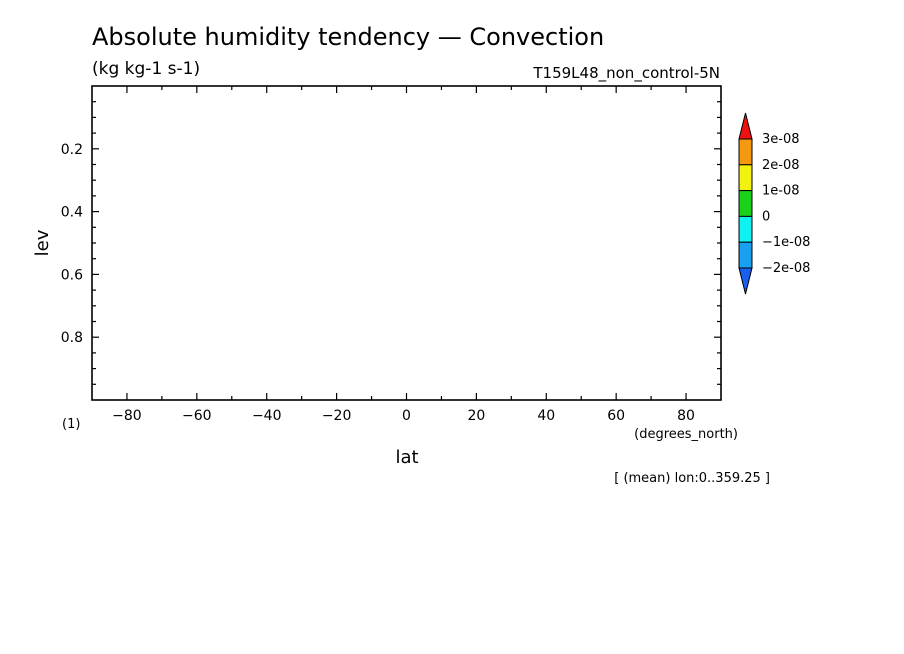 The image size is (904, 654). Describe the element at coordinates (766, 216) in the screenshot. I see `colorbar-label: 0` at that location.